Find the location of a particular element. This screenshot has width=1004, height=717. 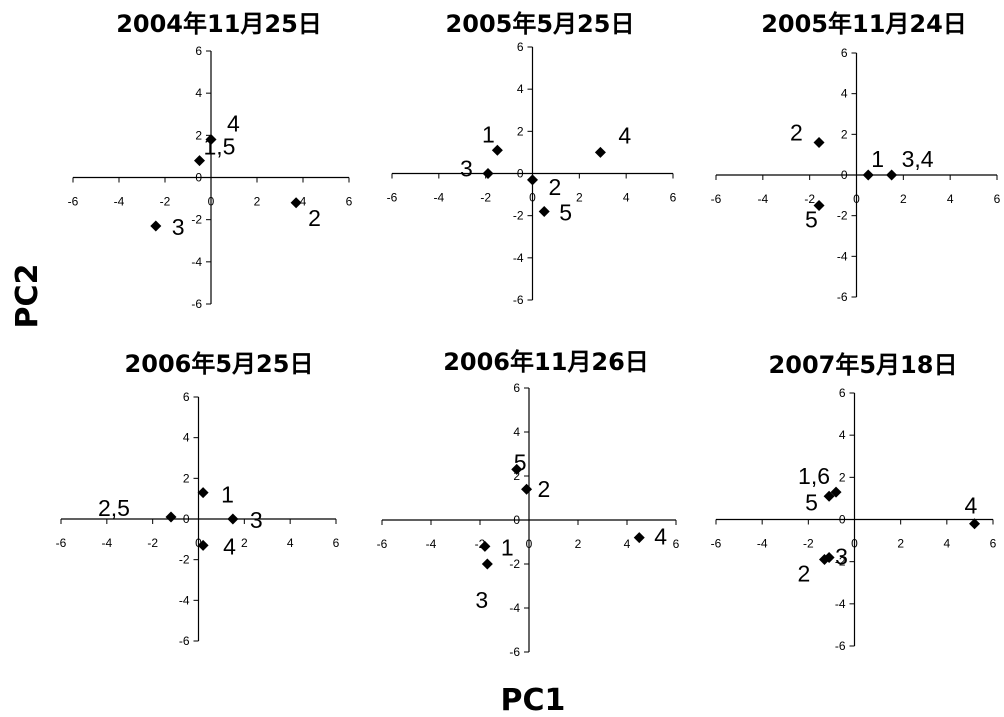

panel-title: 2007年5月18日 is located at coordinates (863, 365).